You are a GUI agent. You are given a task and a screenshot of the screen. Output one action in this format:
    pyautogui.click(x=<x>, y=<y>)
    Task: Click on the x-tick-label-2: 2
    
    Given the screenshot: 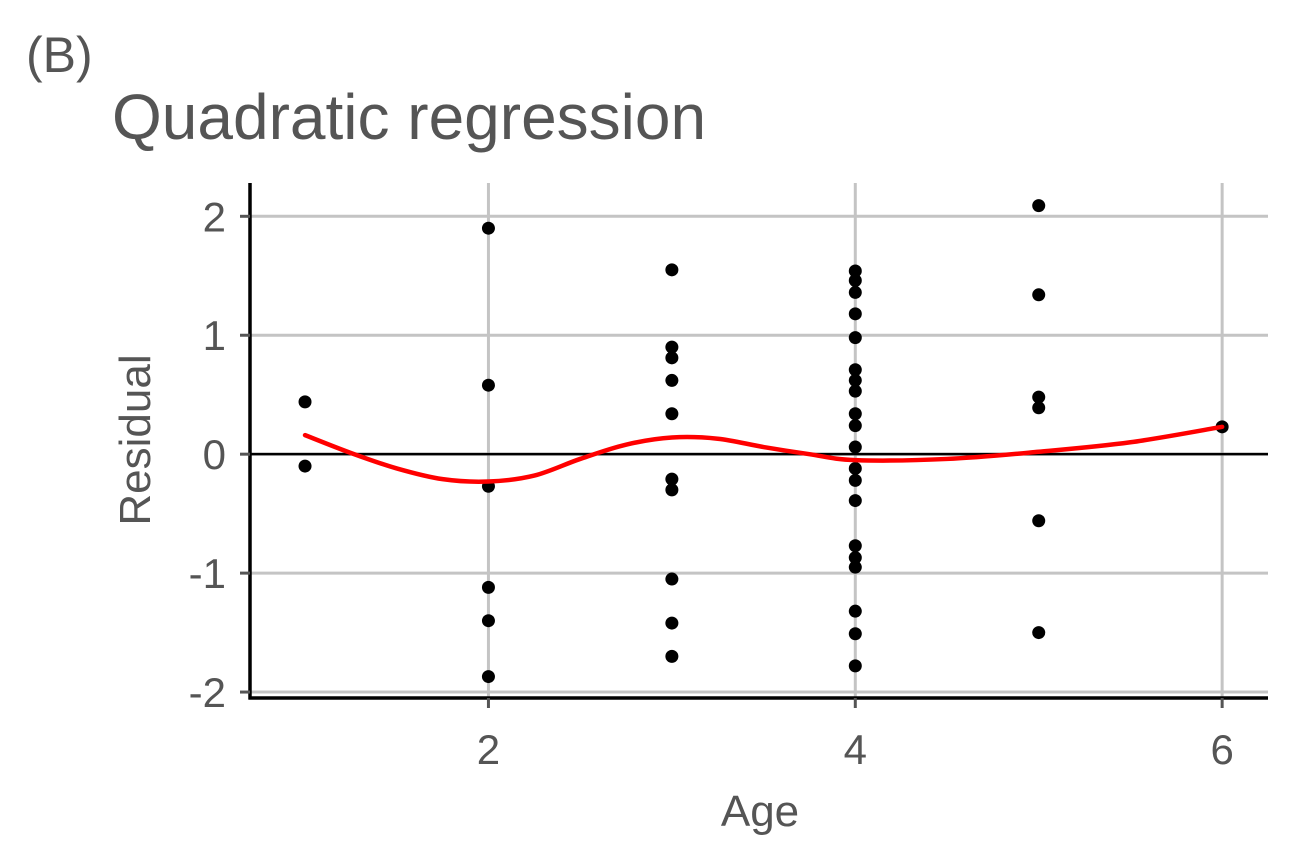 What is the action you would take?
    pyautogui.click(x=488, y=749)
    